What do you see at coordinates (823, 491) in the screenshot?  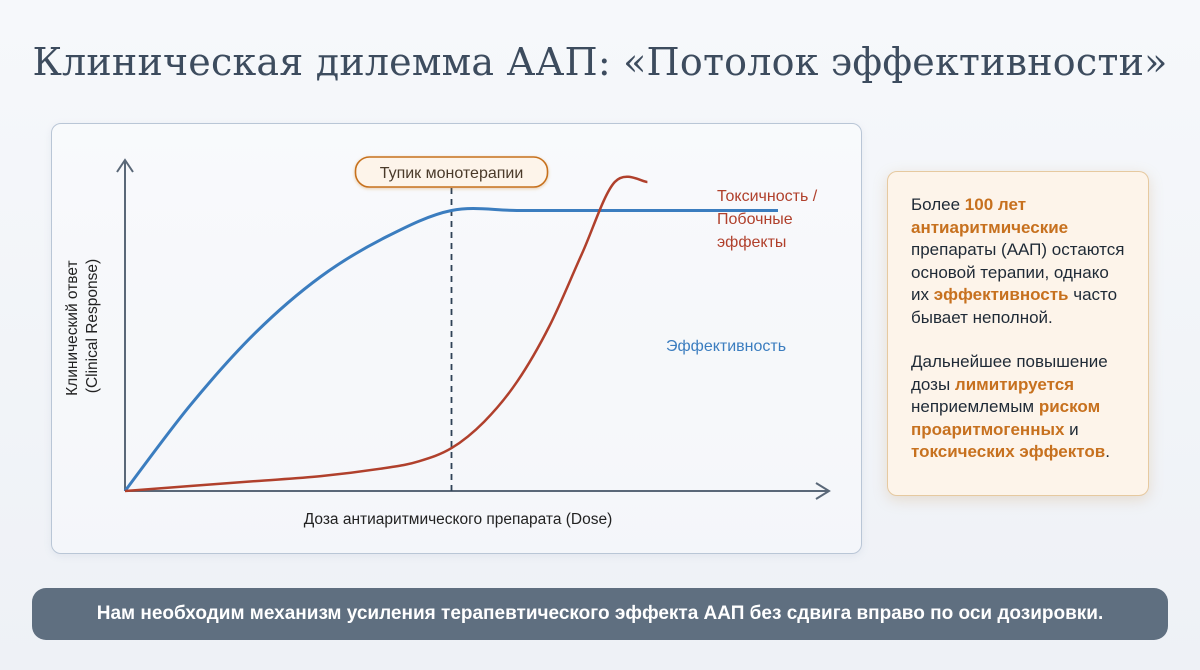 I see `x-axis-arrow` at bounding box center [823, 491].